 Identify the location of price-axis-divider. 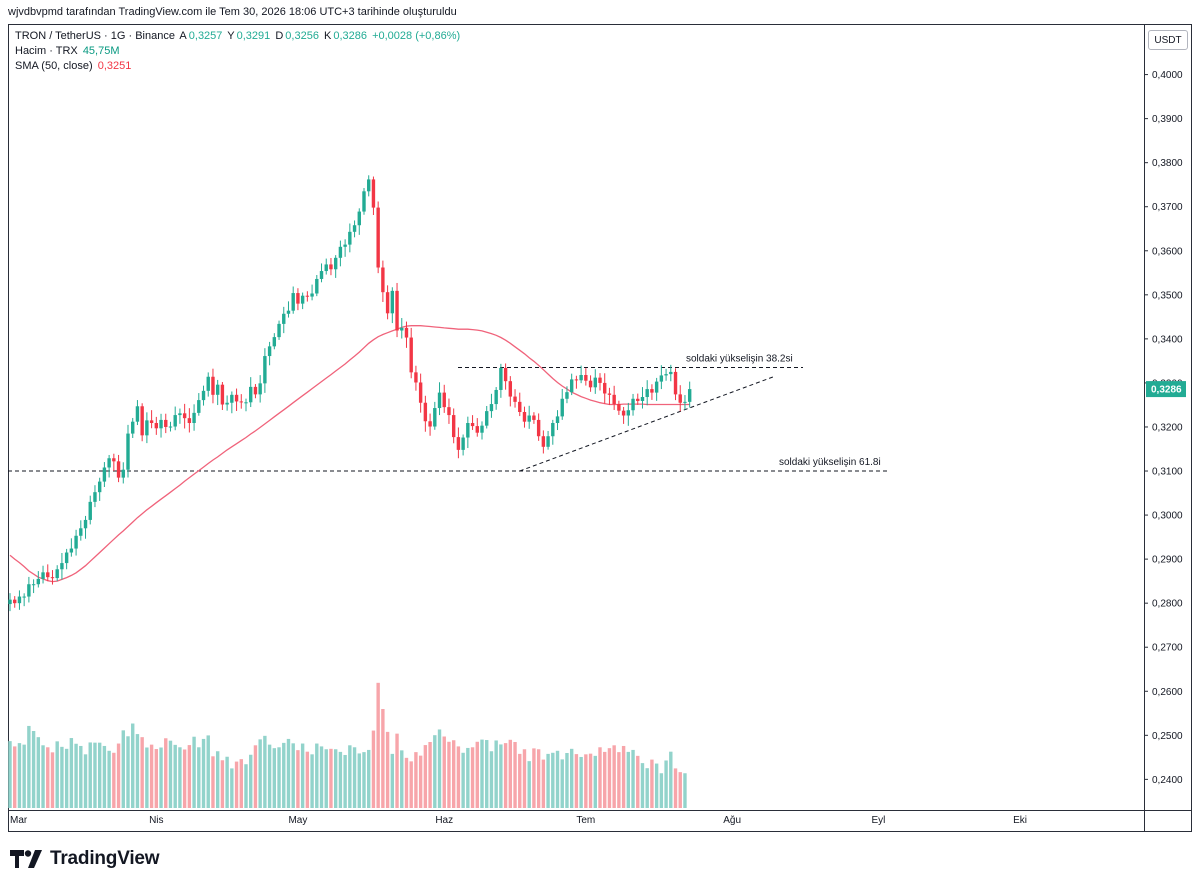
(1144, 428).